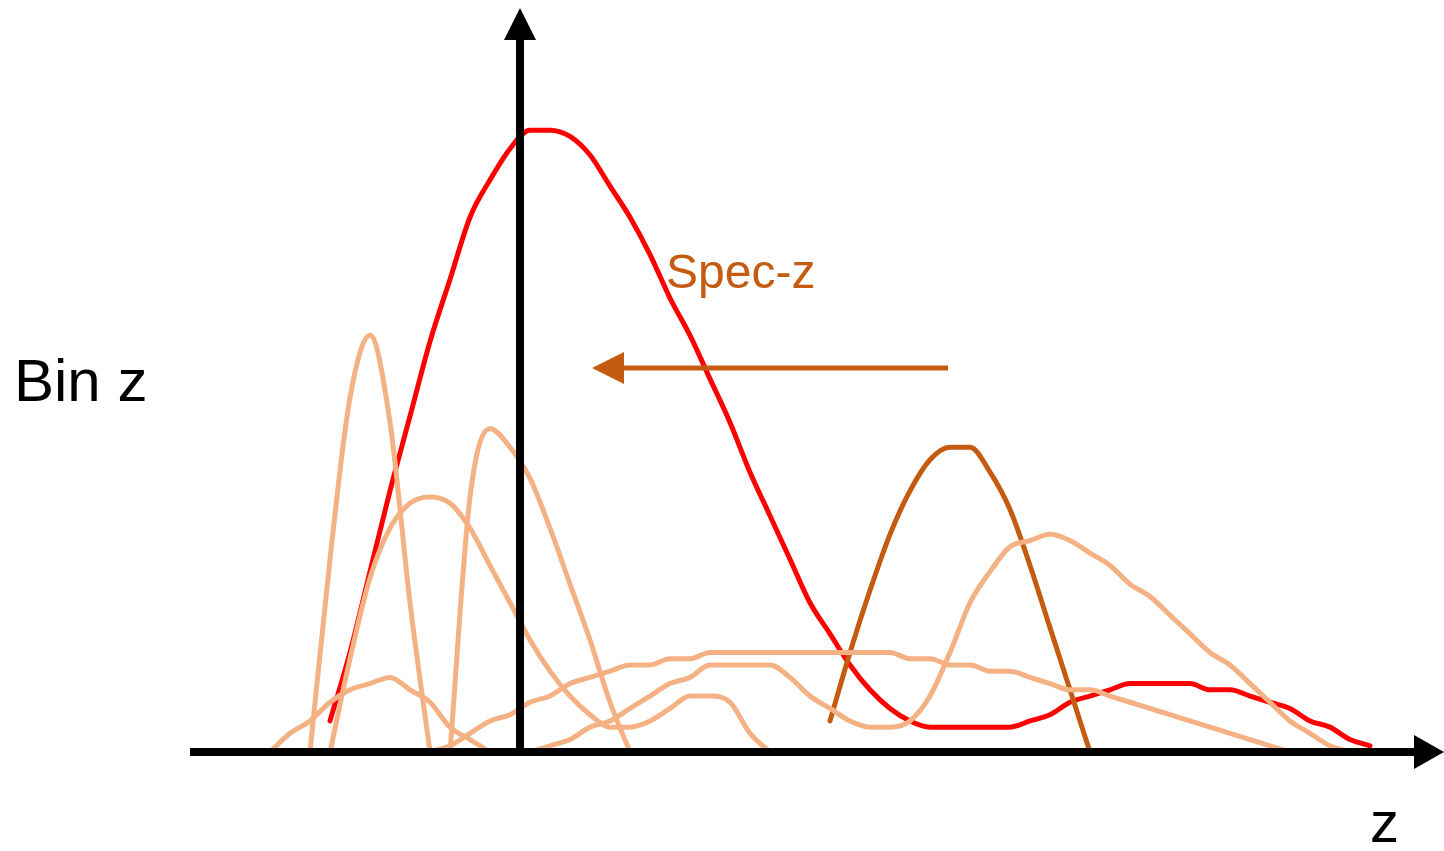 This screenshot has height=851, width=1444. Describe the element at coordinates (1384, 819) in the screenshot. I see `x-axis-title: z` at that location.